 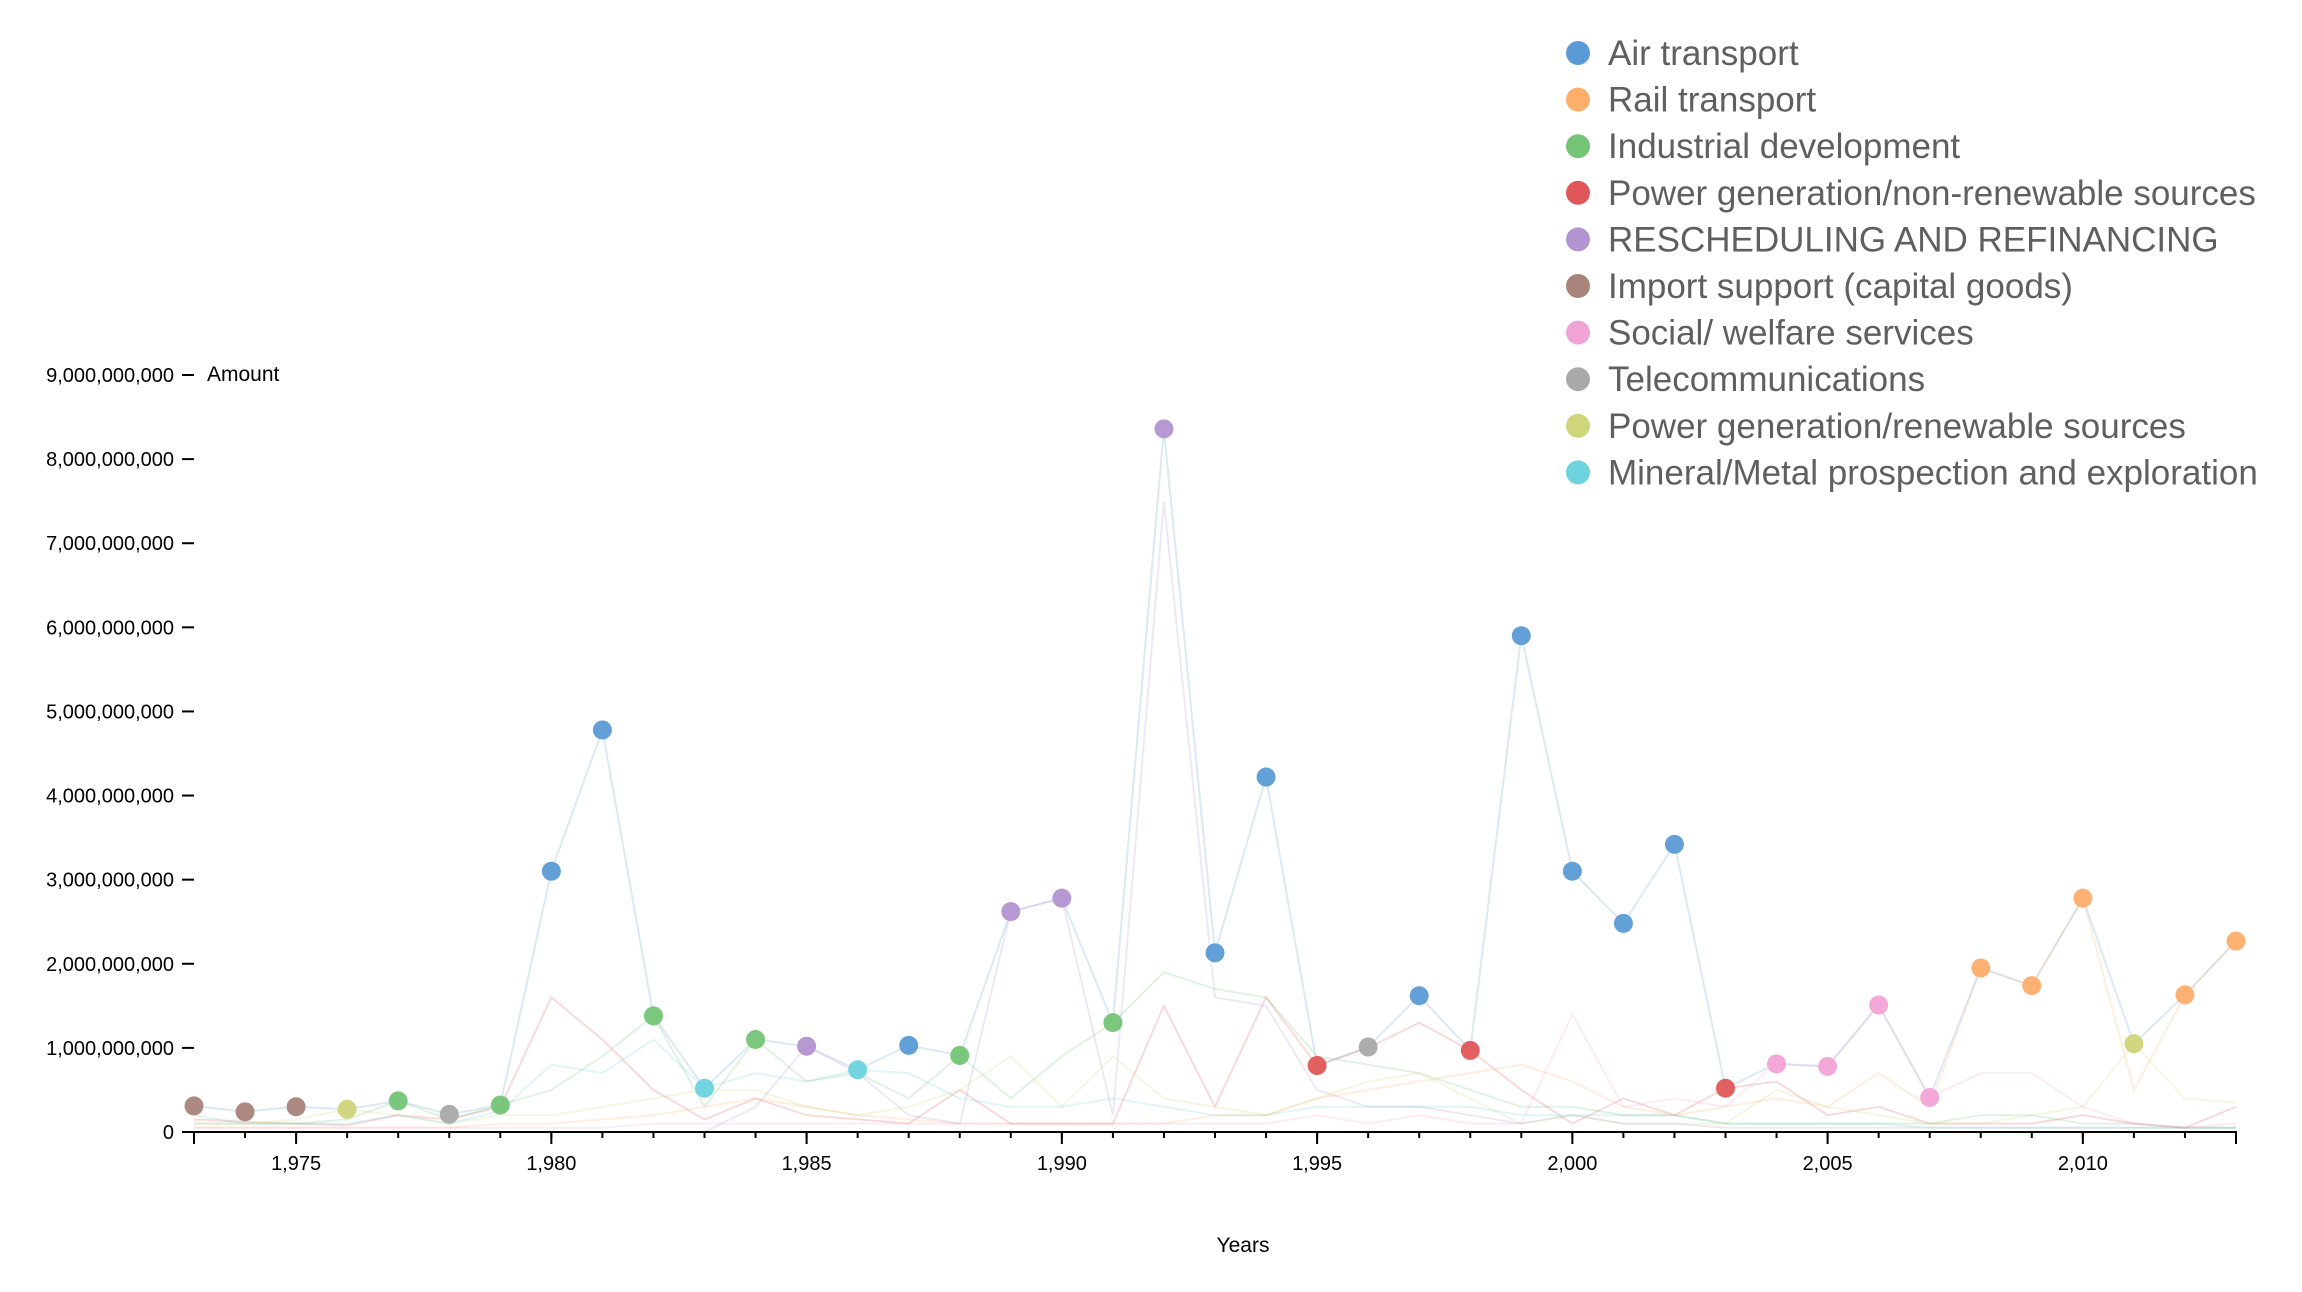 I want to click on legend-item: Import support (capital goods), so click(x=1819, y=286).